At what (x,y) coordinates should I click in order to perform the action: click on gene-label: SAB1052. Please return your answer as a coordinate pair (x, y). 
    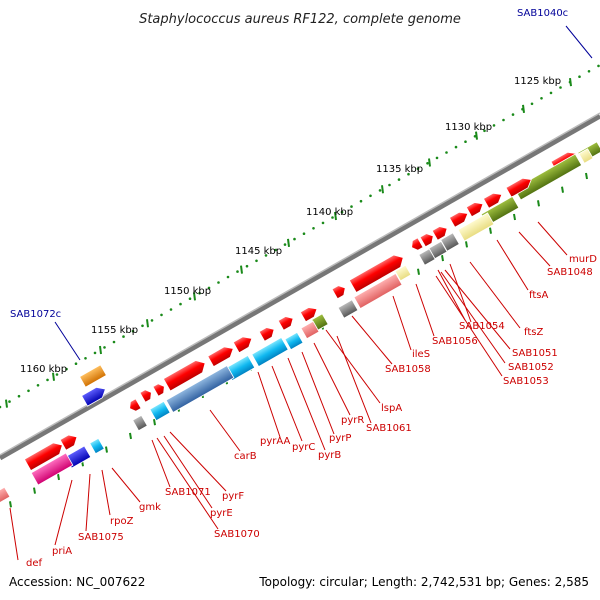
    Looking at the image, I should click on (531, 367).